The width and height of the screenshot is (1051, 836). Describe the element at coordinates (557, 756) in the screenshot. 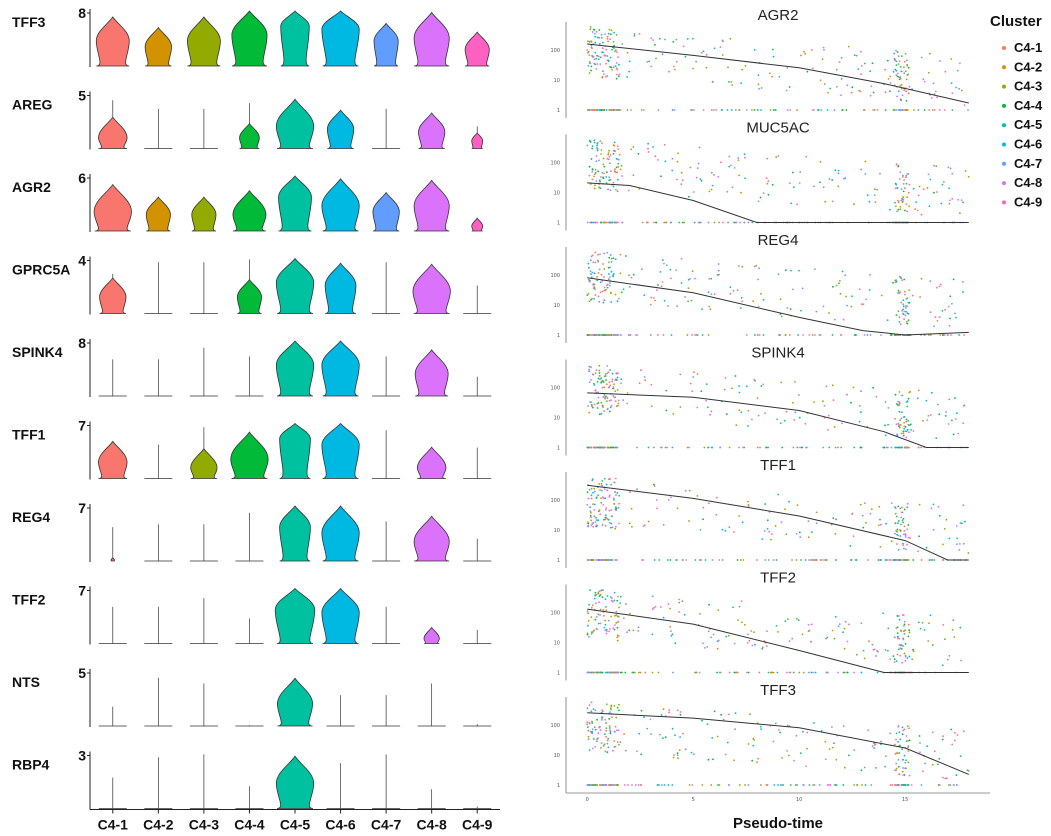

I see `y-tick-label: 10` at that location.